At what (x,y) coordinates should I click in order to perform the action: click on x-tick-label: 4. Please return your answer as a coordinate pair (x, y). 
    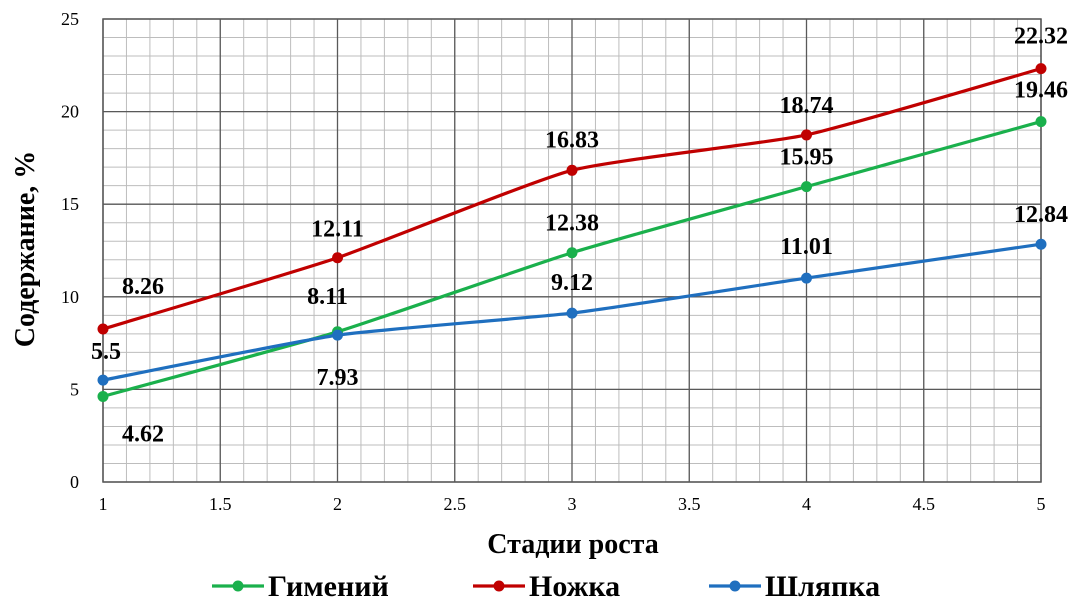
    Looking at the image, I should click on (806, 504).